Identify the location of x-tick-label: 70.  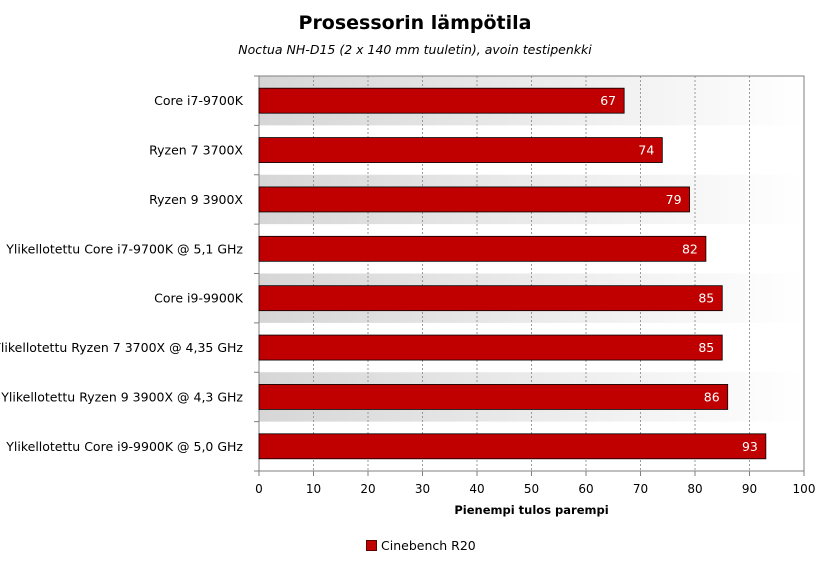
(640, 489).